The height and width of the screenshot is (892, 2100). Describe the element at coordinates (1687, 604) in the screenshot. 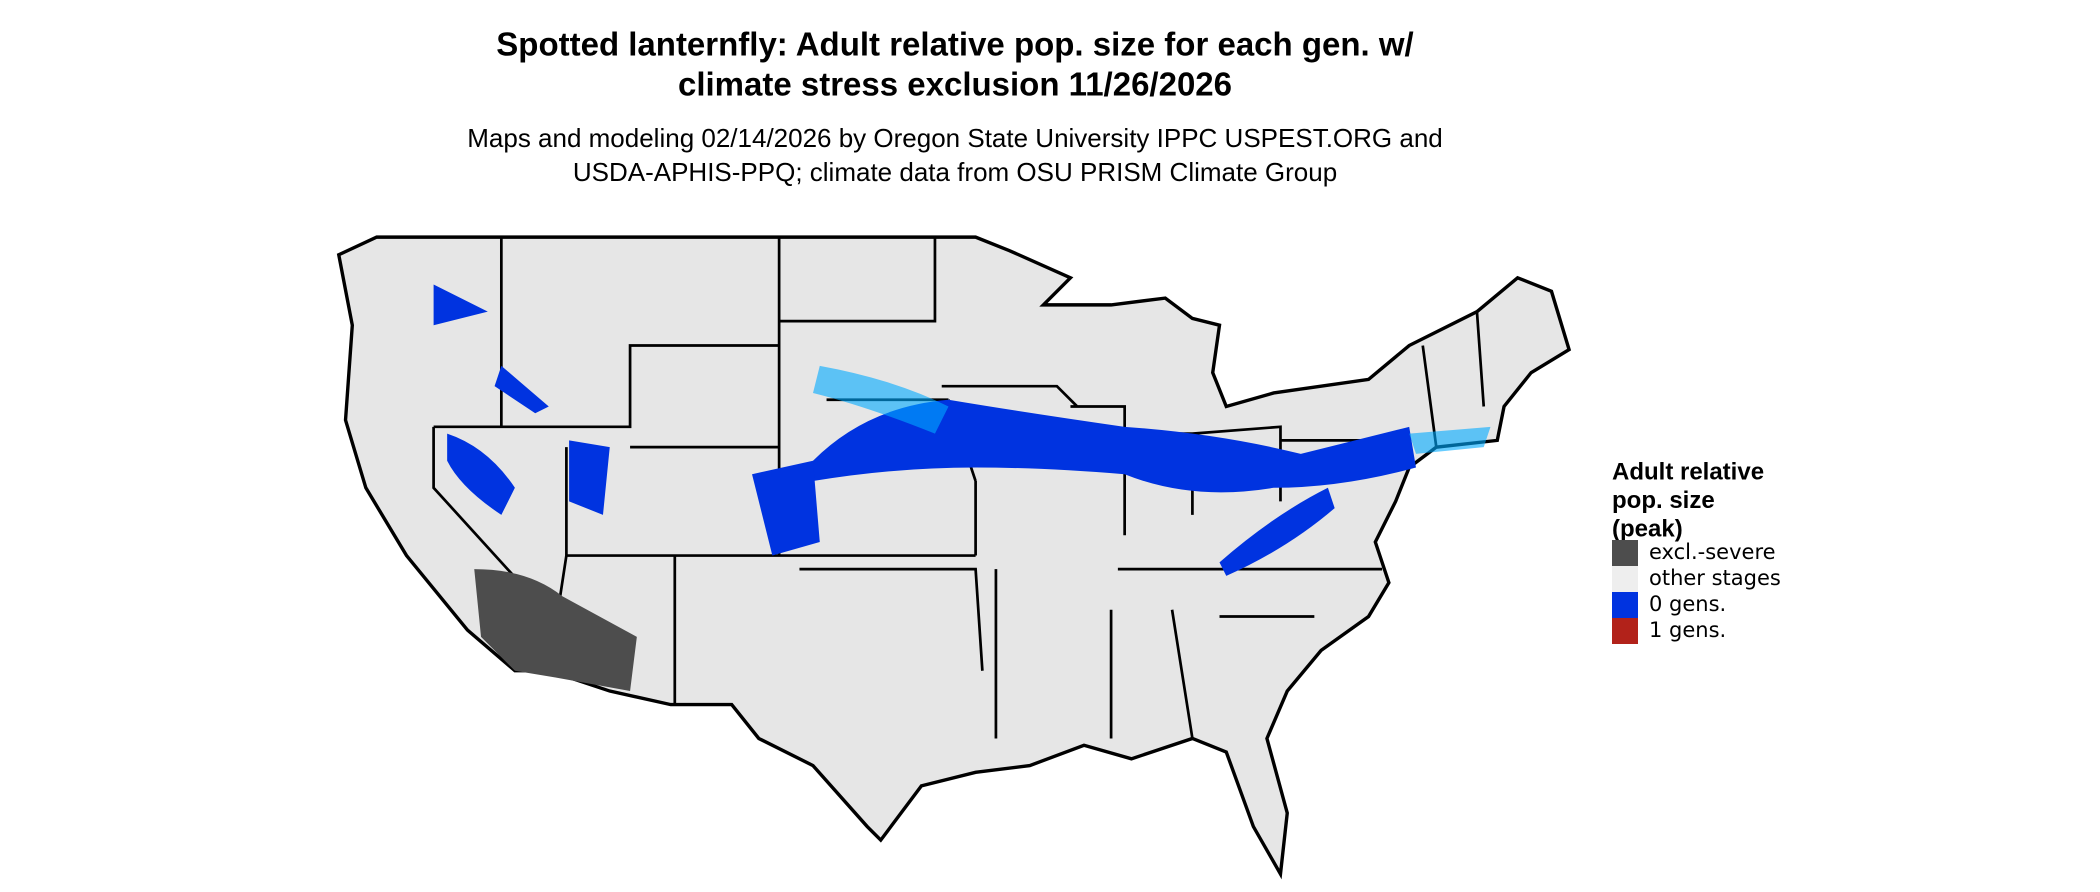

I see `legend-label: 0 gens.` at that location.